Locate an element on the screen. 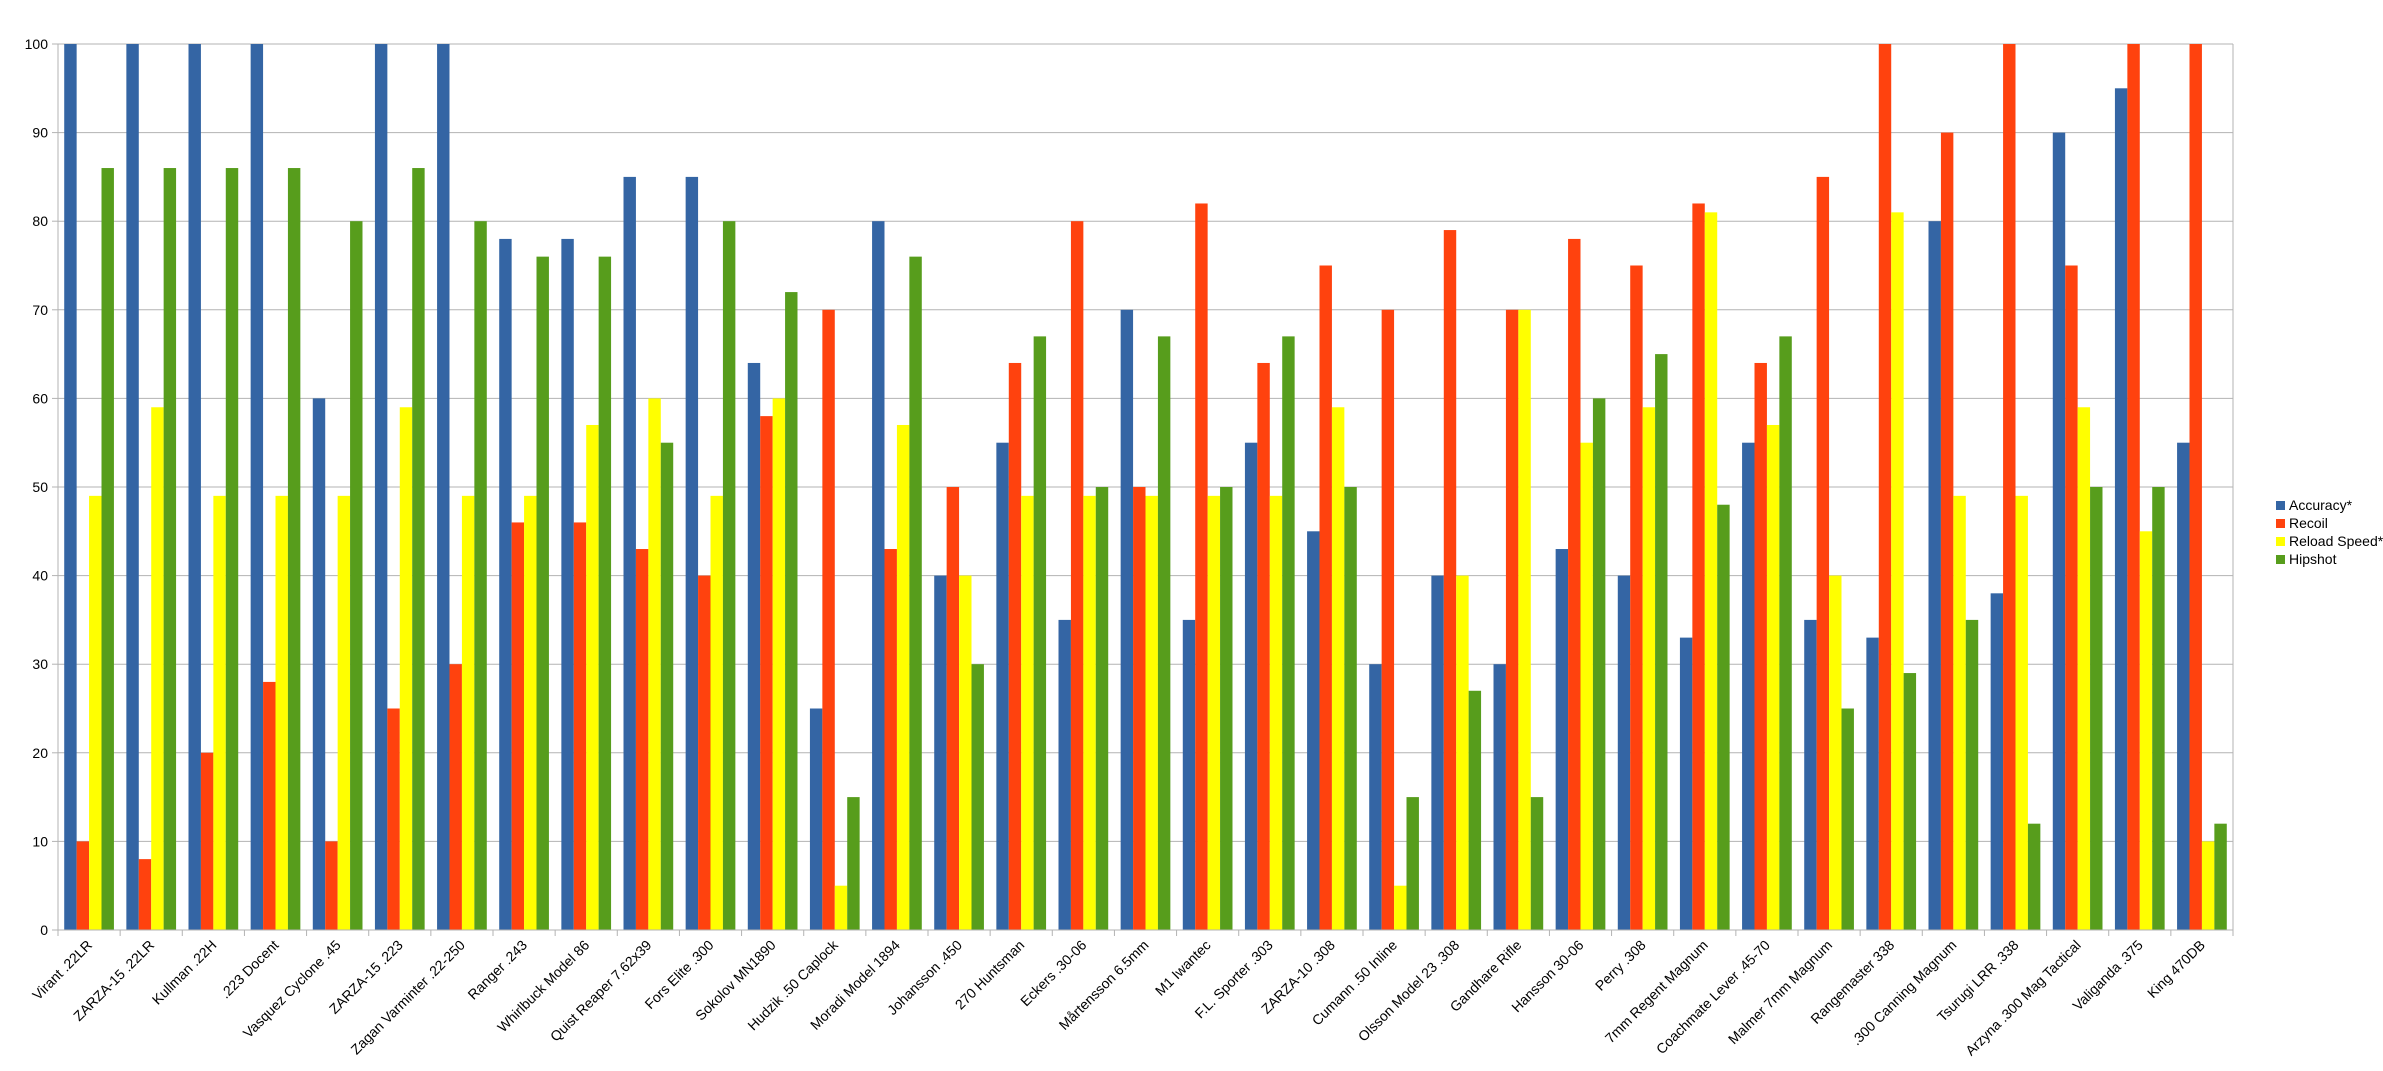  legend: Accuracy* Recoil Reload Speed* Hipshot is located at coordinates (2329, 532).